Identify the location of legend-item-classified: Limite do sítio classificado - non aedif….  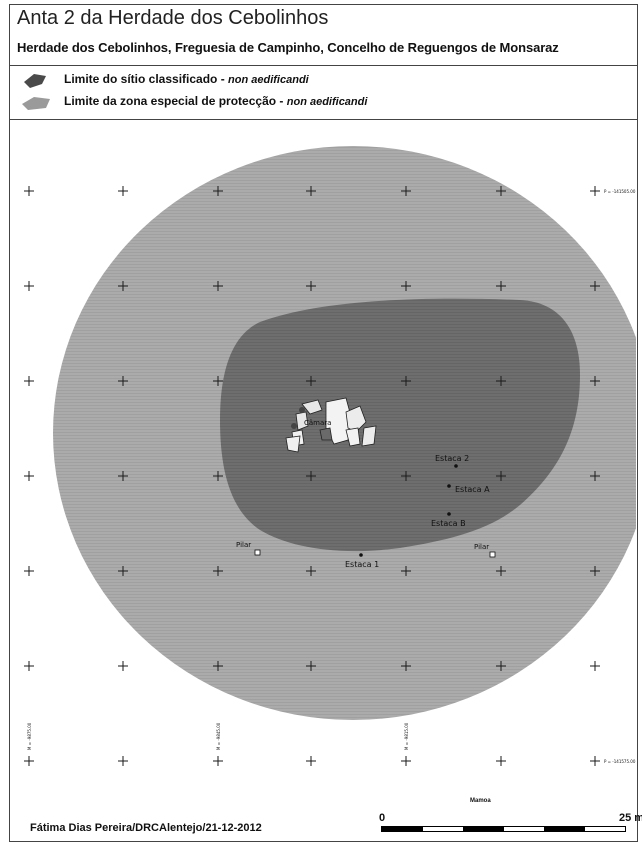
(37, 81).